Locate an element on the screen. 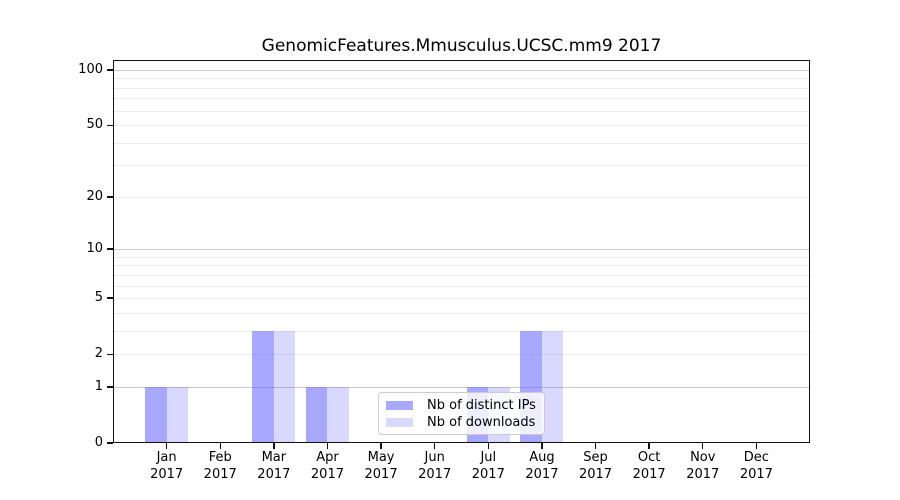  x-axis-tick-label: Jul 2017 is located at coordinates (488, 466).